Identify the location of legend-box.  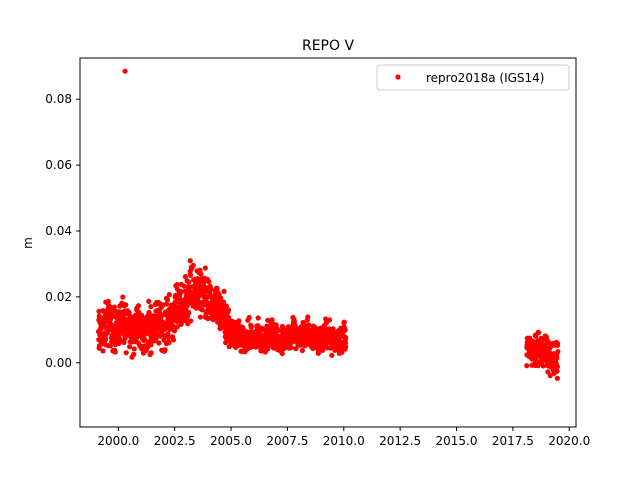
(473, 77).